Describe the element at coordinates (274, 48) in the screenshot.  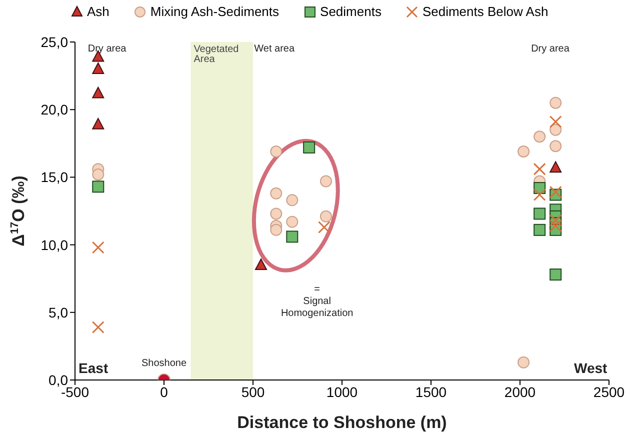
I see `annotation: Wet area` at that location.